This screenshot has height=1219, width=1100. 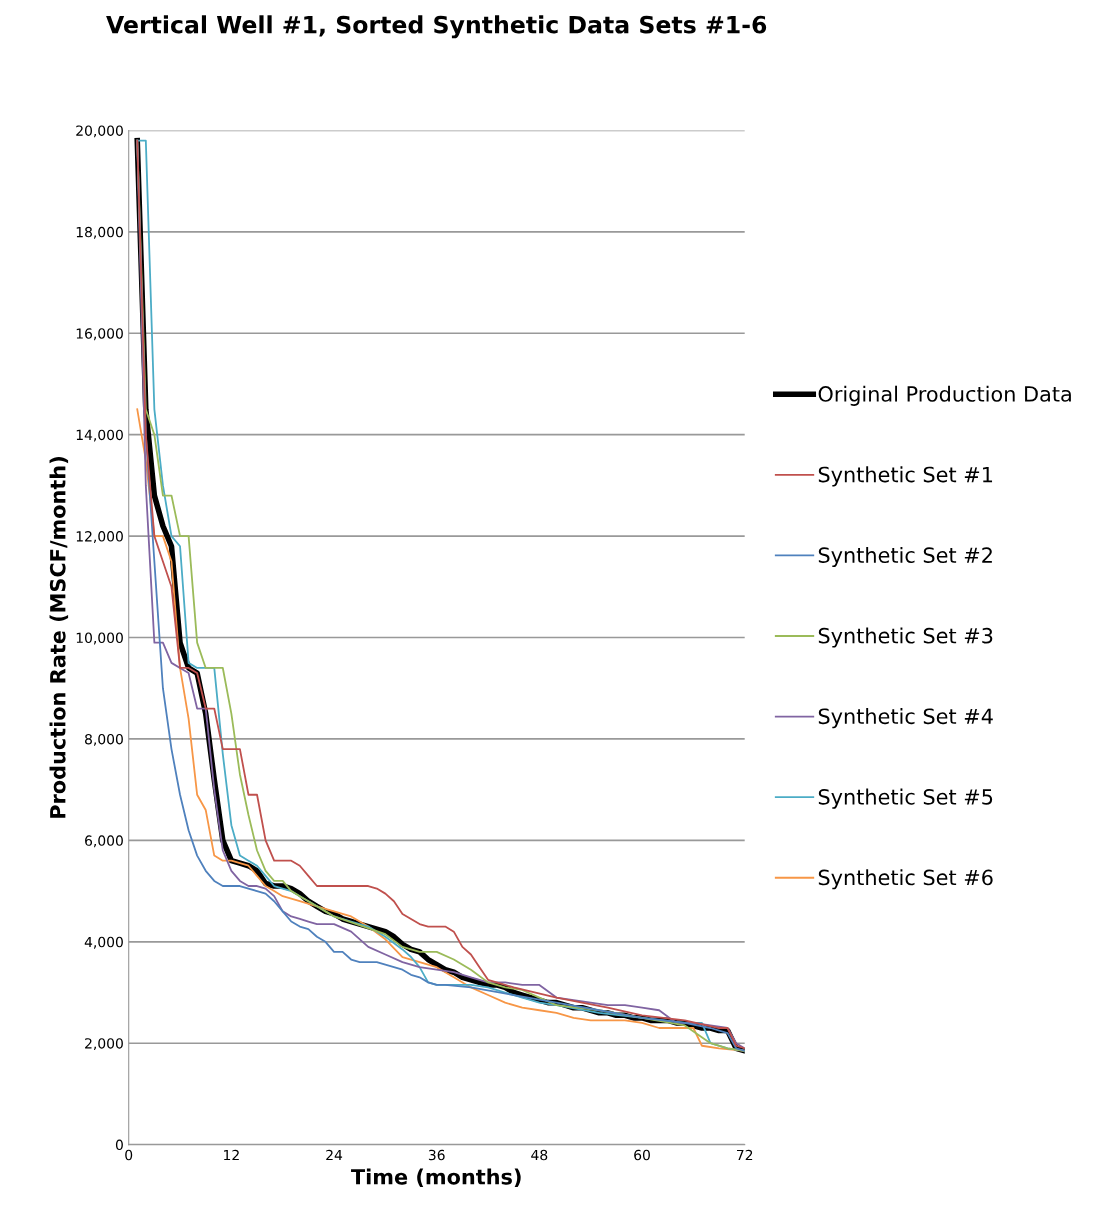 I want to click on y-tick-label: 6,000, so click(x=104, y=841).